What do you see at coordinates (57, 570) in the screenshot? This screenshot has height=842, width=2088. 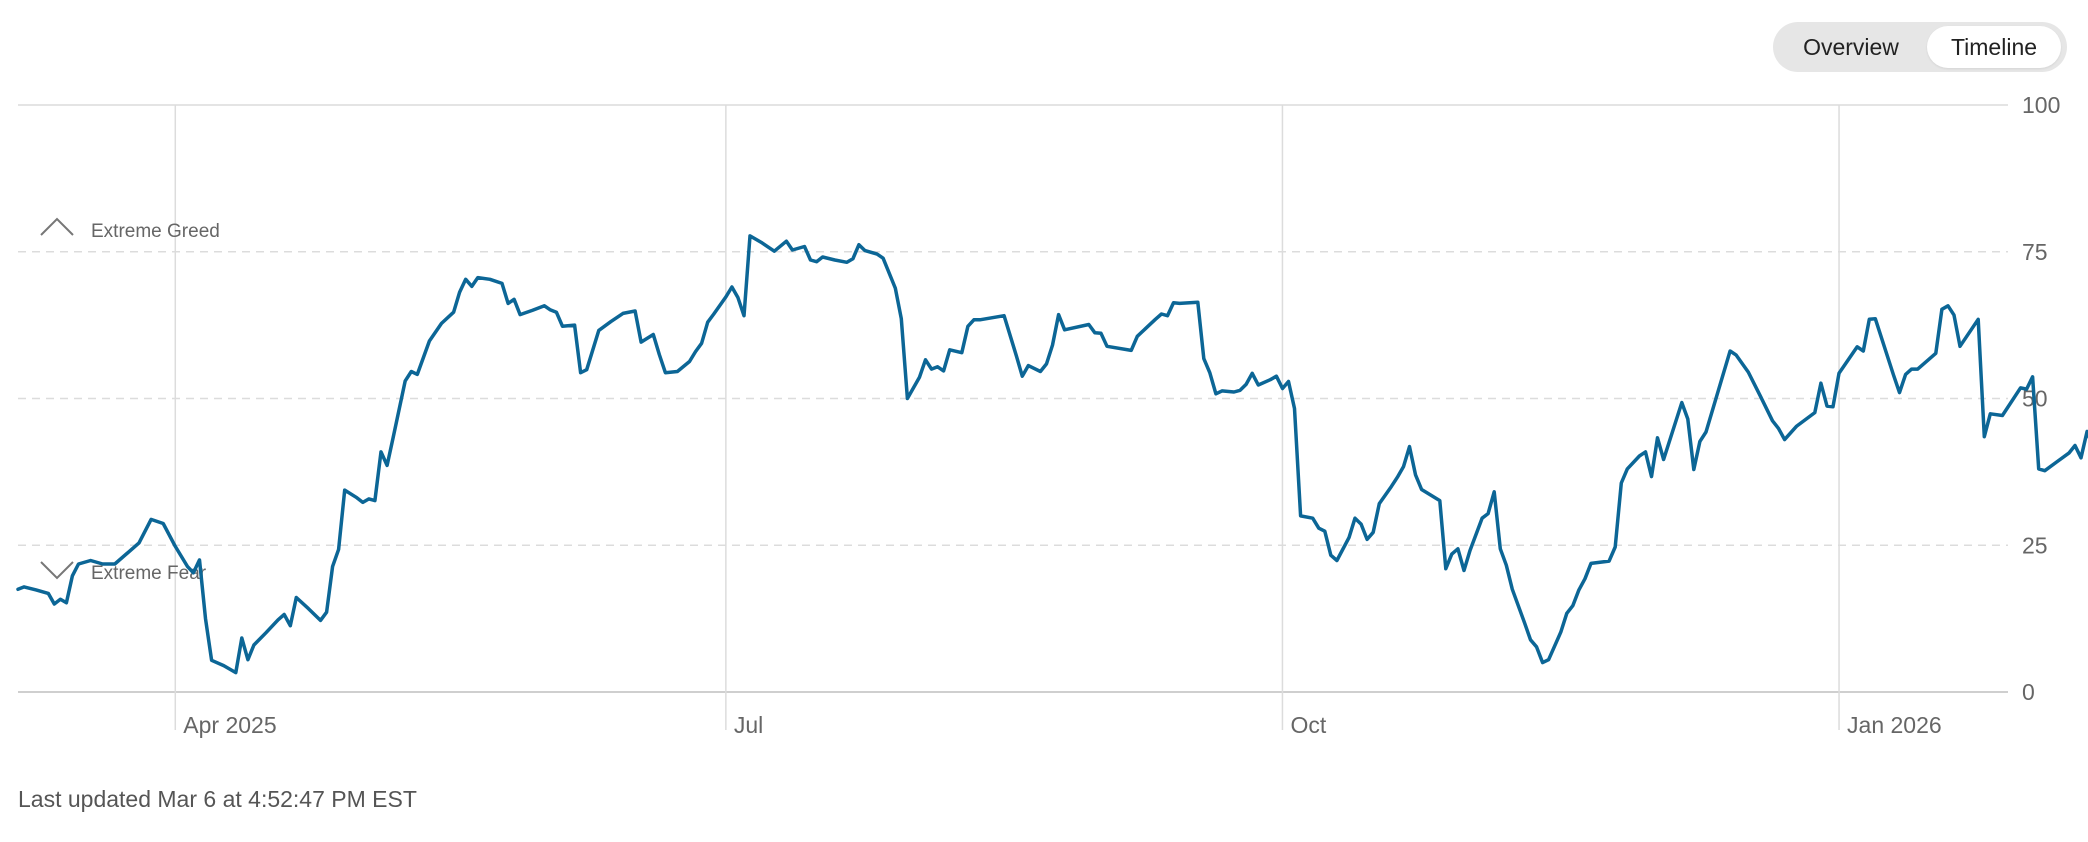 I see `chevron-down-icon` at bounding box center [57, 570].